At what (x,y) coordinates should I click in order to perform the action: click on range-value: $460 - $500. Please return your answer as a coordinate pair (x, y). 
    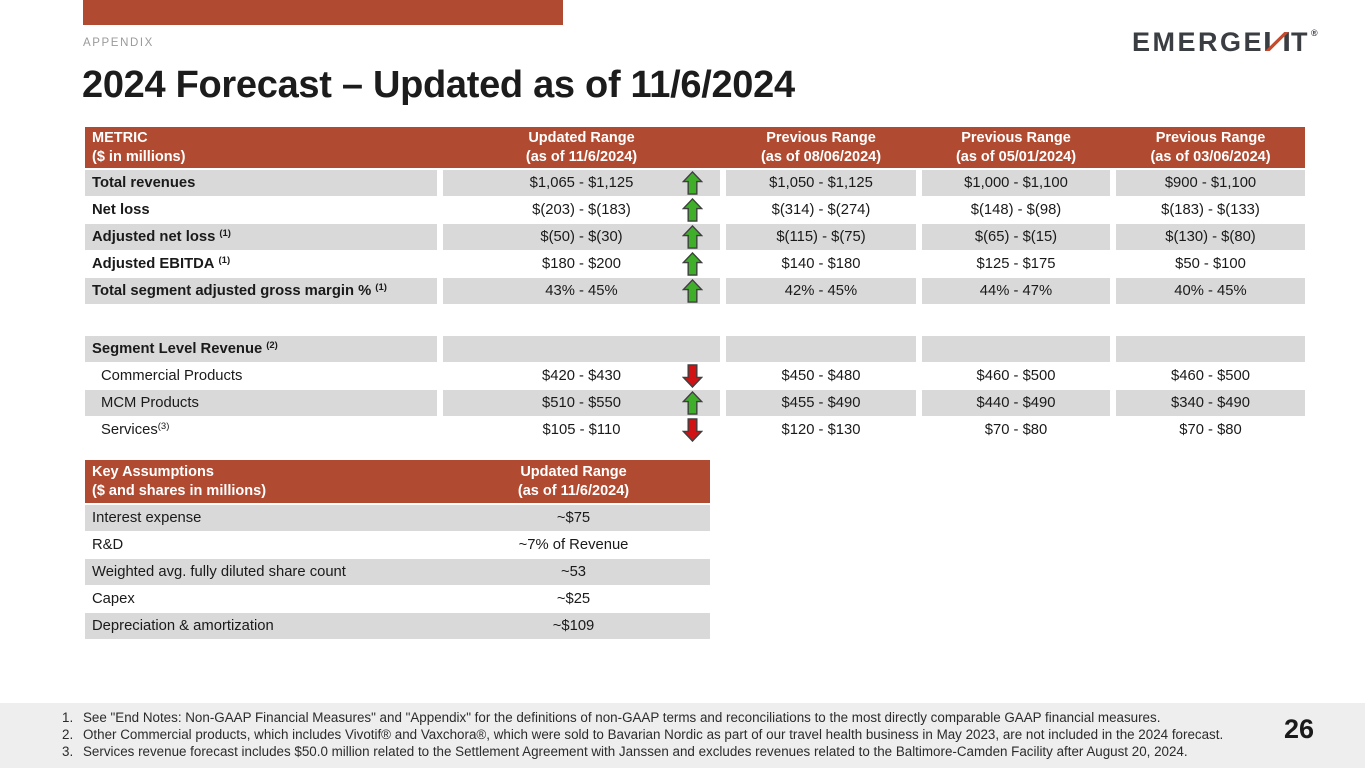
    Looking at the image, I should click on (1016, 376).